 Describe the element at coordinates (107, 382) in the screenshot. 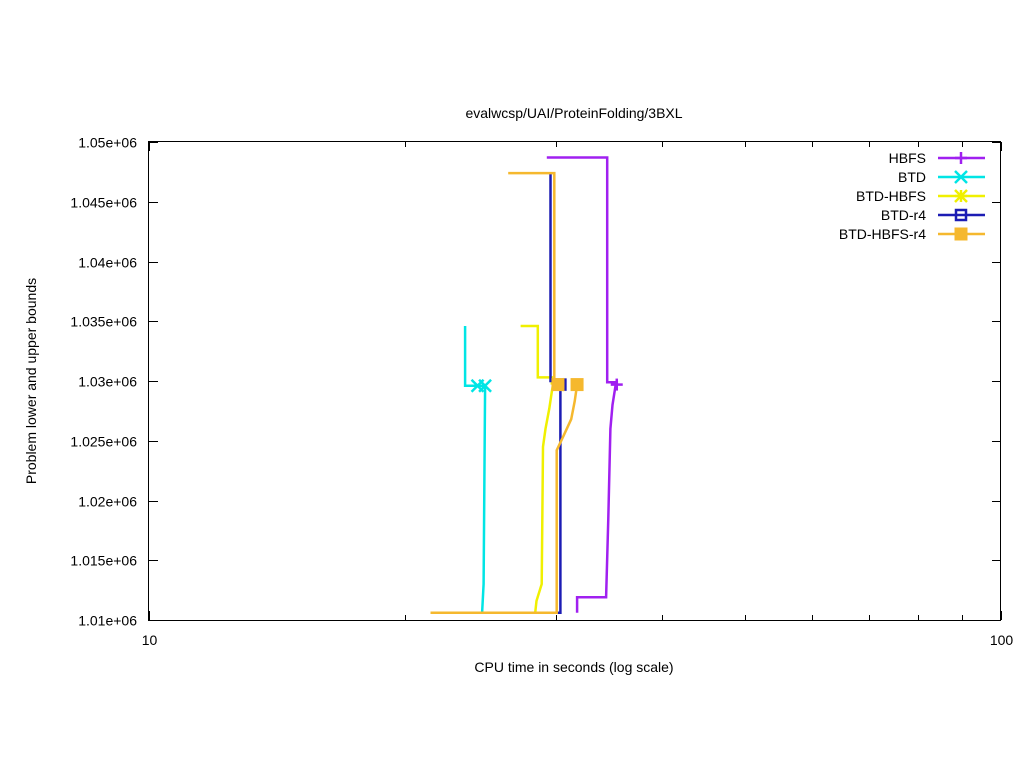

I see `y-tick-label: 1.03e+06` at that location.